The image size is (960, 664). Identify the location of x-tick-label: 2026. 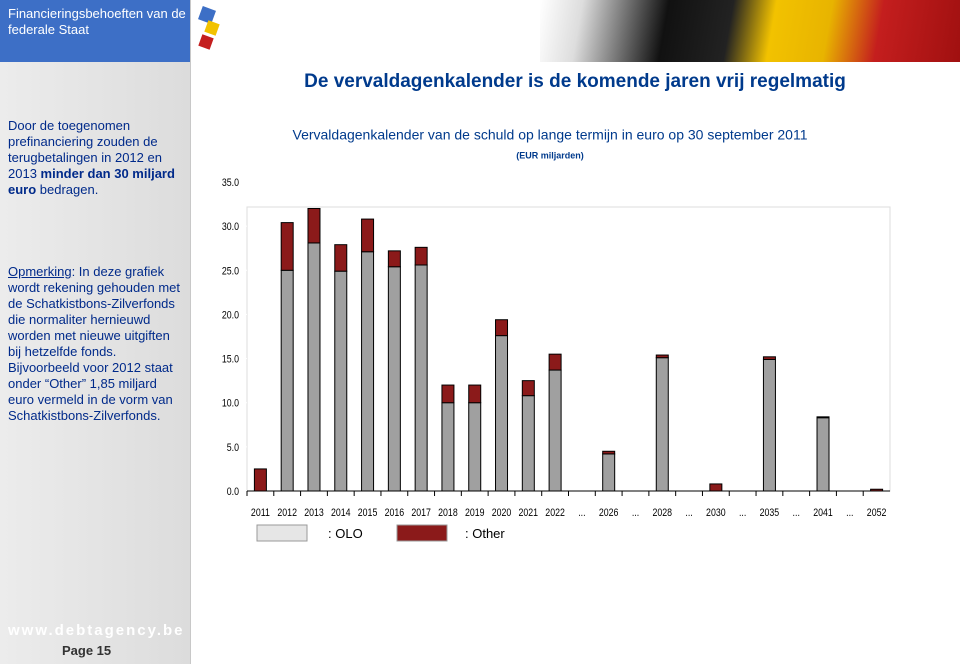
(609, 513).